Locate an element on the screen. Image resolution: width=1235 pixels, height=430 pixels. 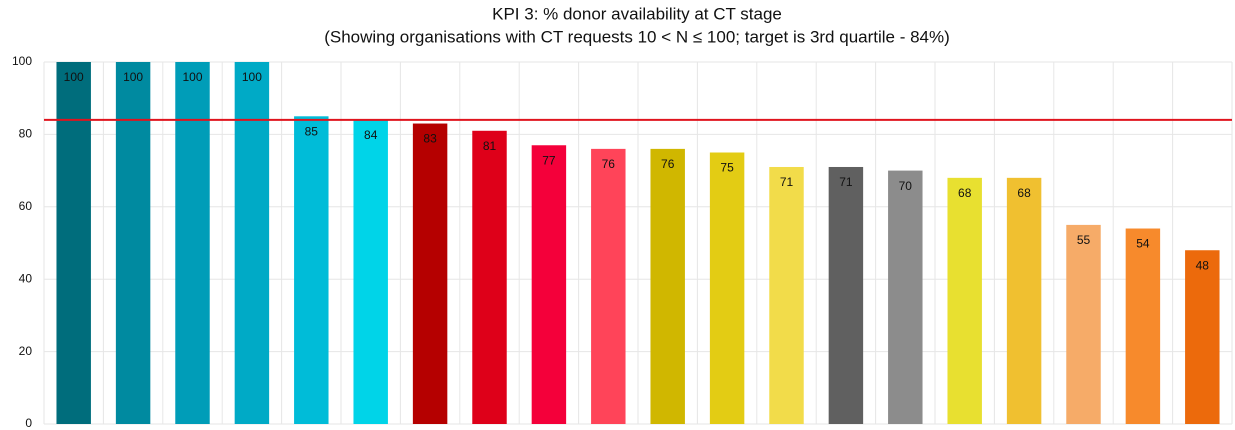
y-tick-label: 0 is located at coordinates (28, 423).